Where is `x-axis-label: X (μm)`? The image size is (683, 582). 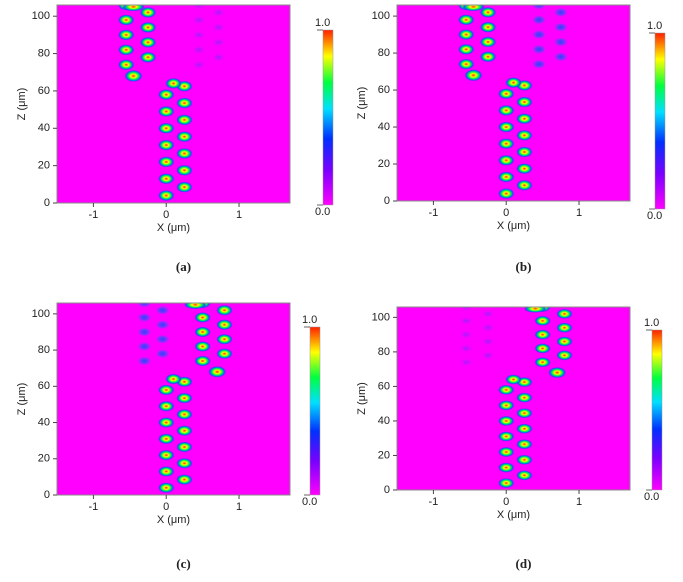
x-axis-label: X (μm) is located at coordinates (513, 226).